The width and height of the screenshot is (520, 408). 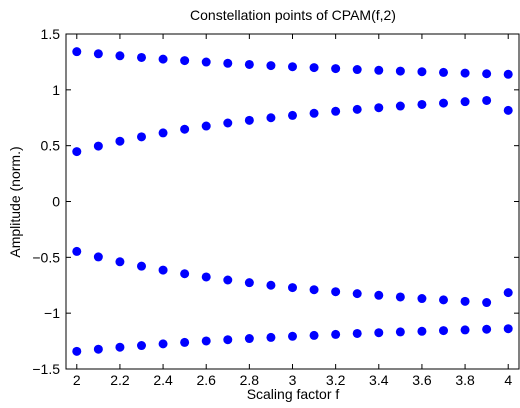 What do you see at coordinates (56, 90) in the screenshot?
I see `y-tick-label: 1` at bounding box center [56, 90].